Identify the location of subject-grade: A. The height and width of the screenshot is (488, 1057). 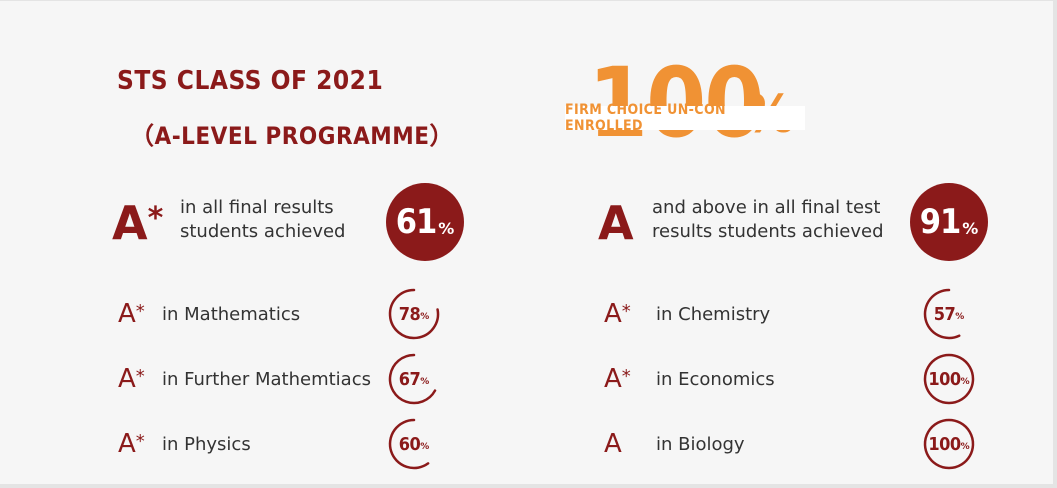
(613, 444).